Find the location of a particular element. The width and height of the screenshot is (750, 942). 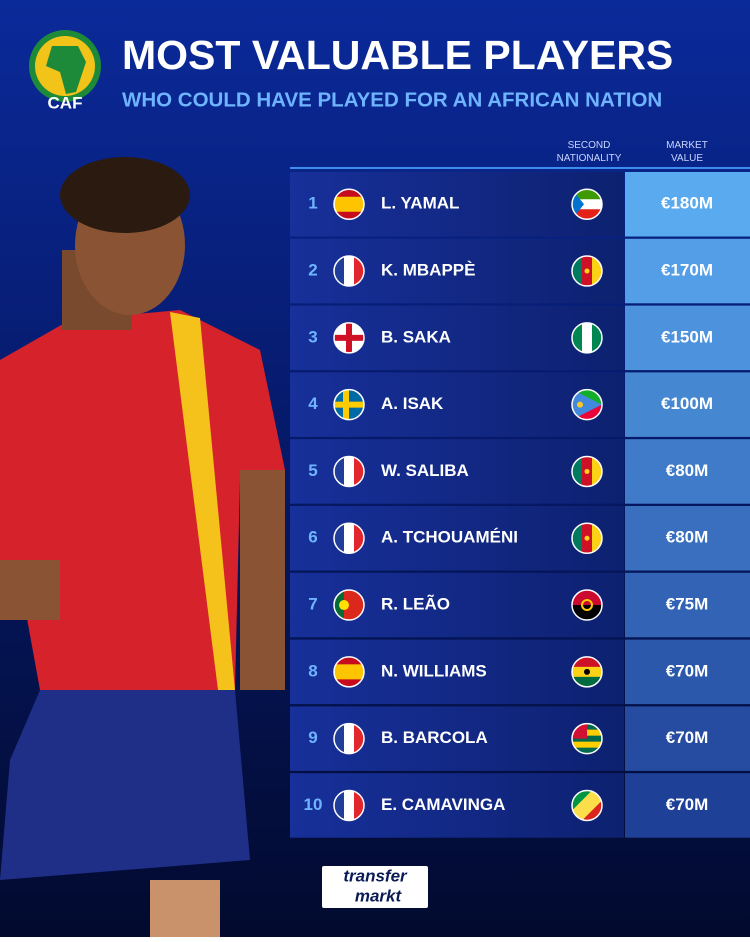

rank: 3 is located at coordinates (312, 336).